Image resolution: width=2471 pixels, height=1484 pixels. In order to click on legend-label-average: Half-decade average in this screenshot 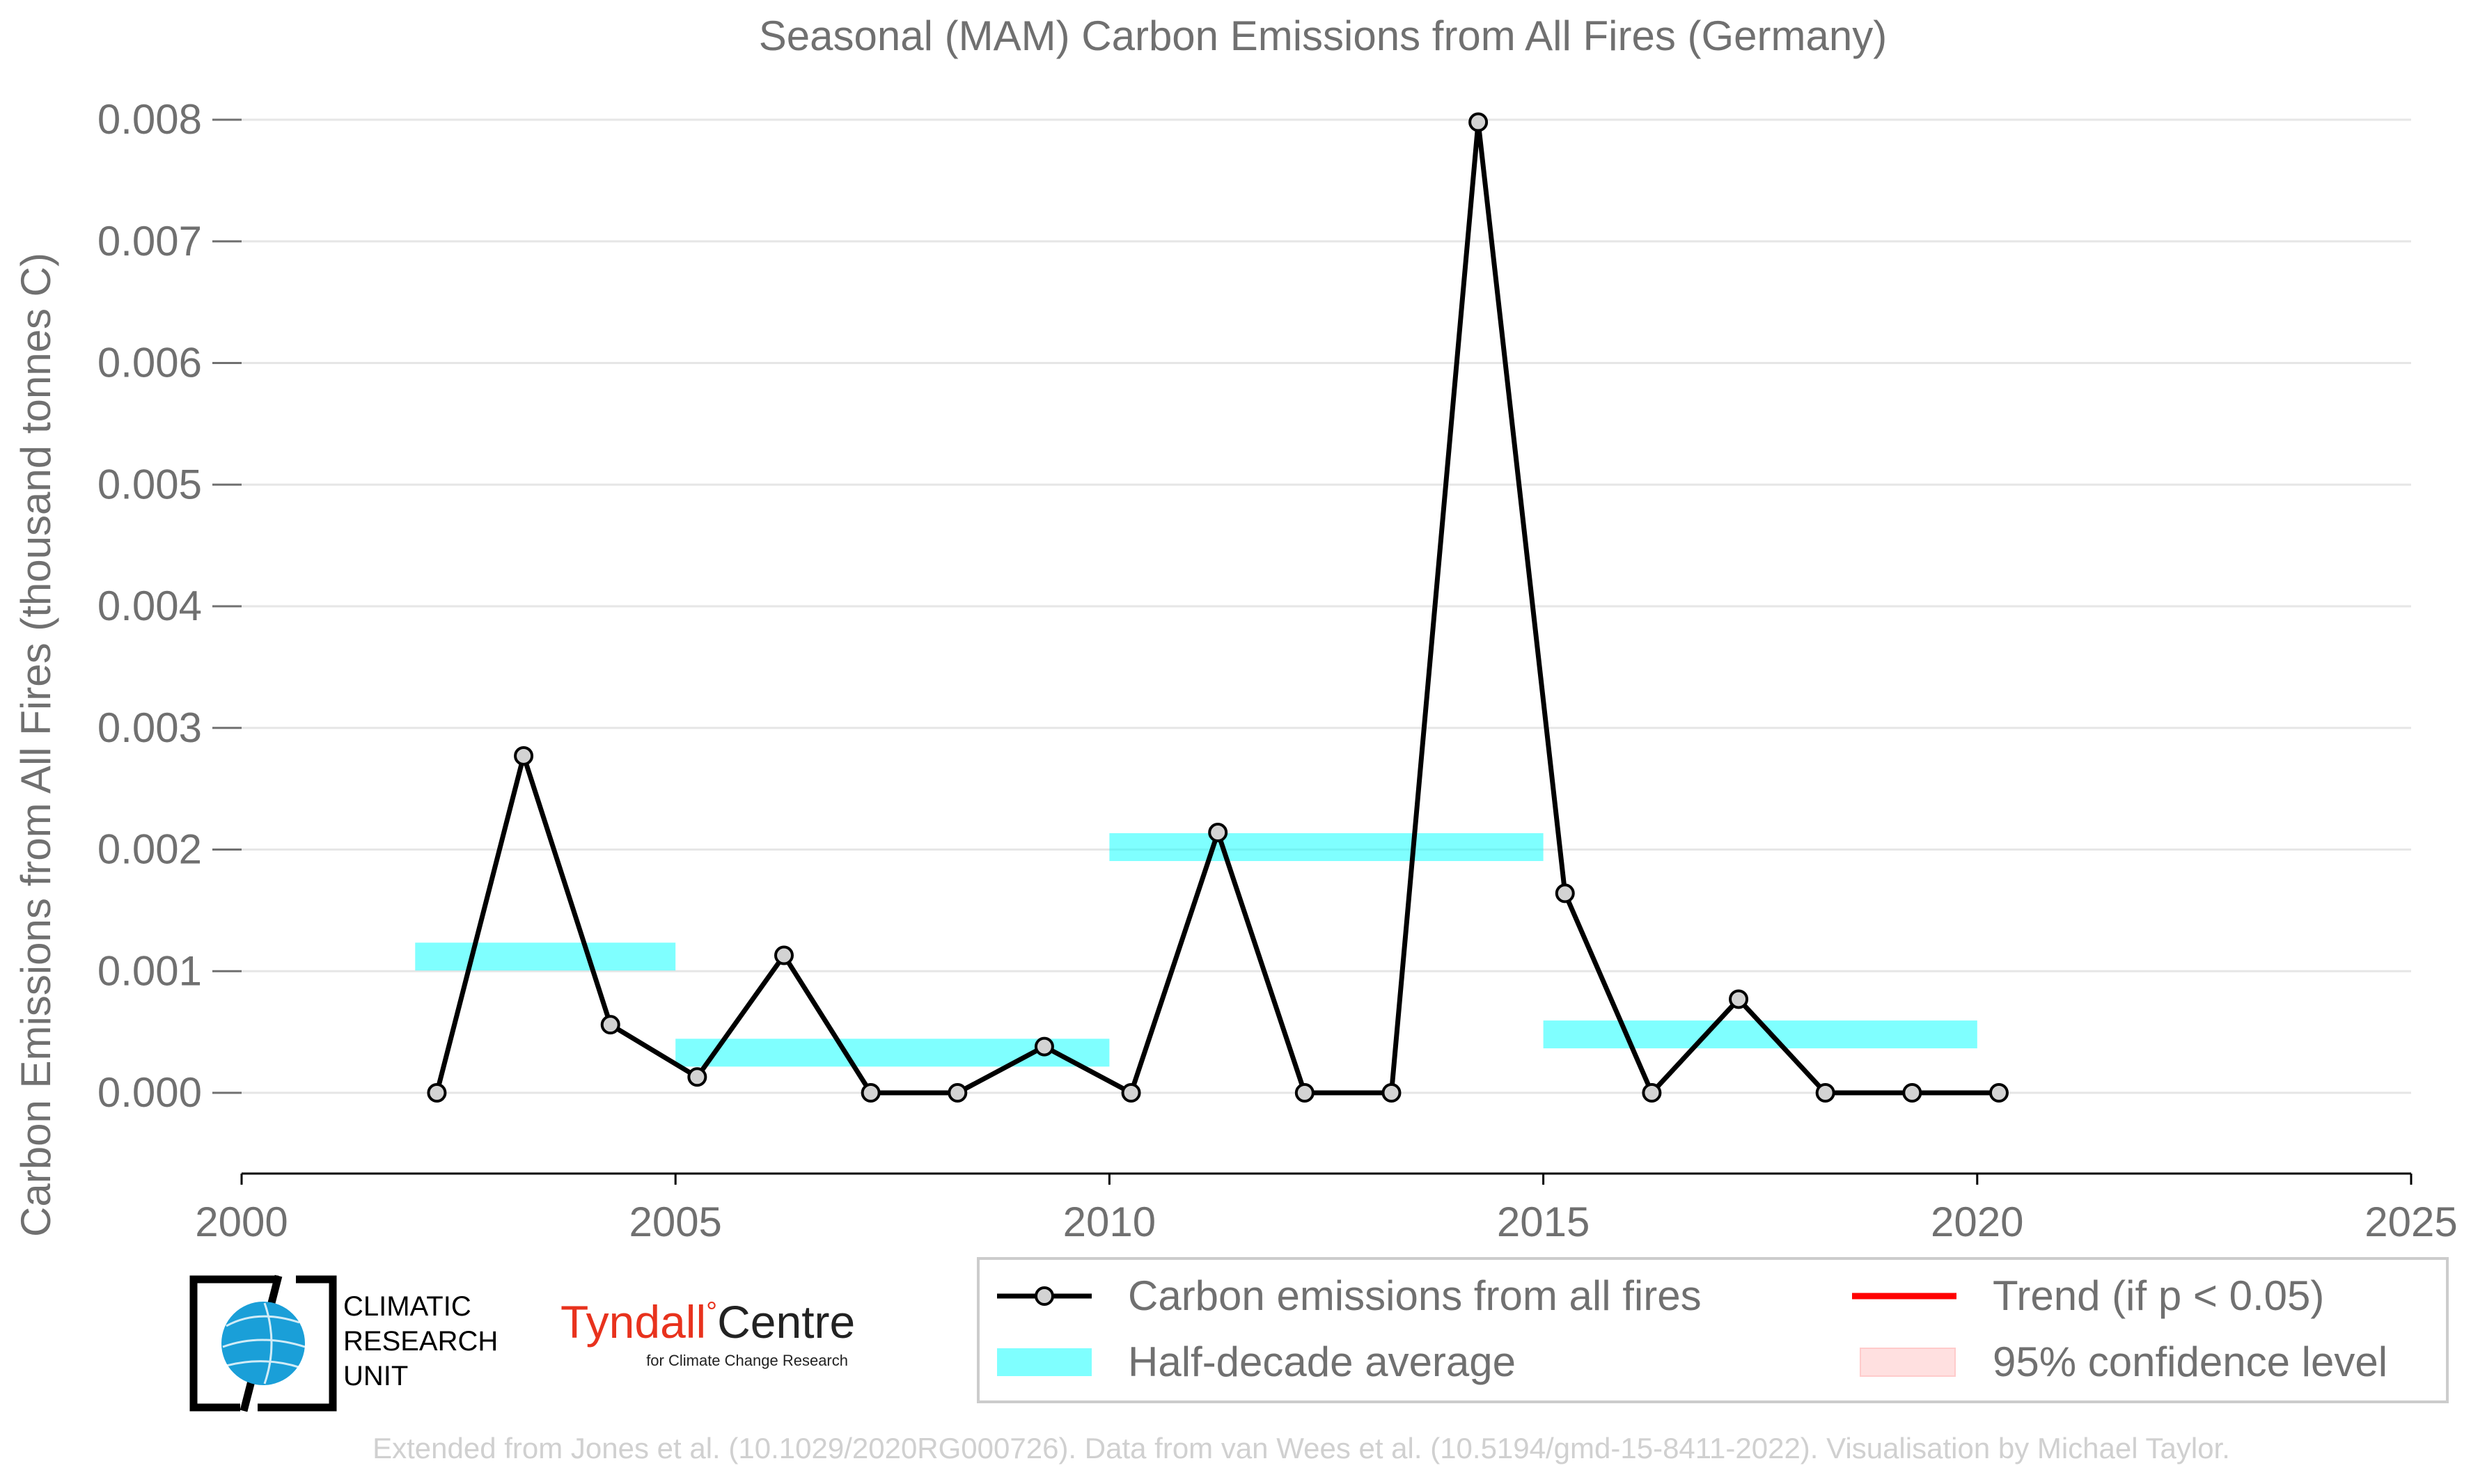, I will do `click(1322, 1362)`.